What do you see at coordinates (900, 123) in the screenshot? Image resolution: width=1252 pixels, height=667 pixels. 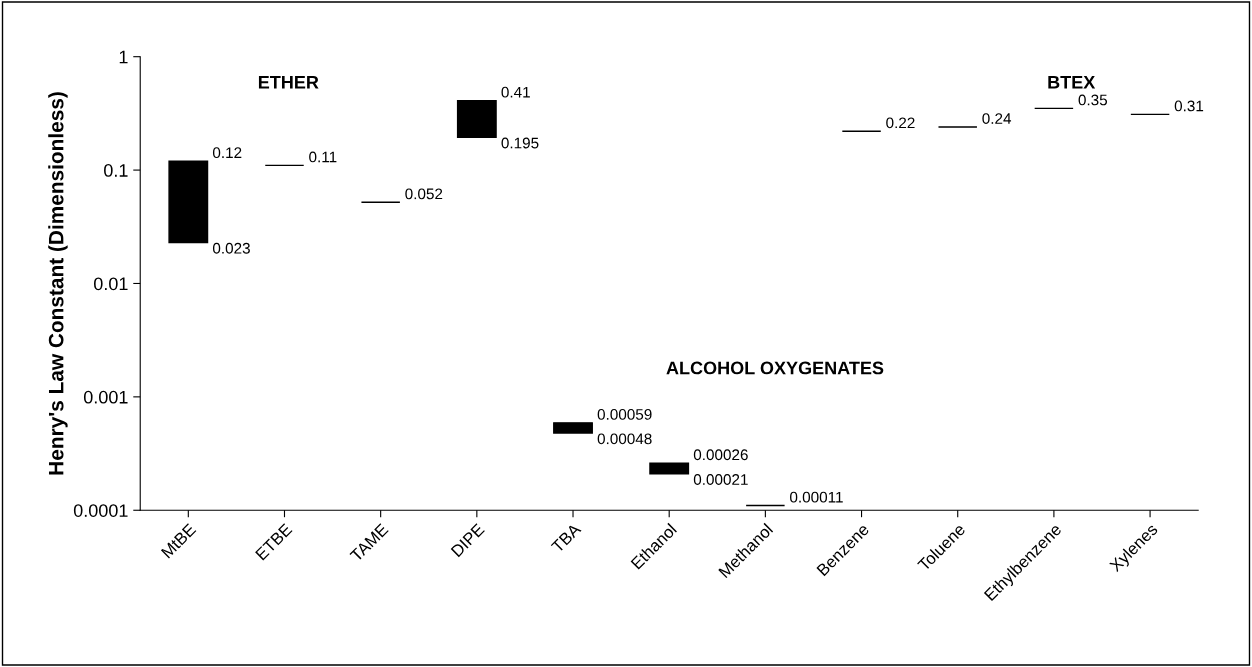 I see `annotation: 0.22` at bounding box center [900, 123].